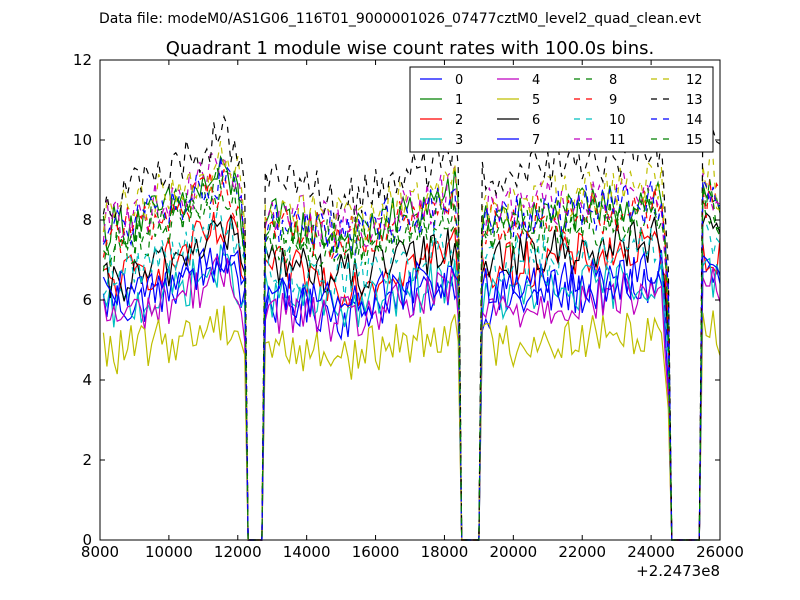  What do you see at coordinates (651, 552) in the screenshot?
I see `x-tick-label: 24000` at bounding box center [651, 552].